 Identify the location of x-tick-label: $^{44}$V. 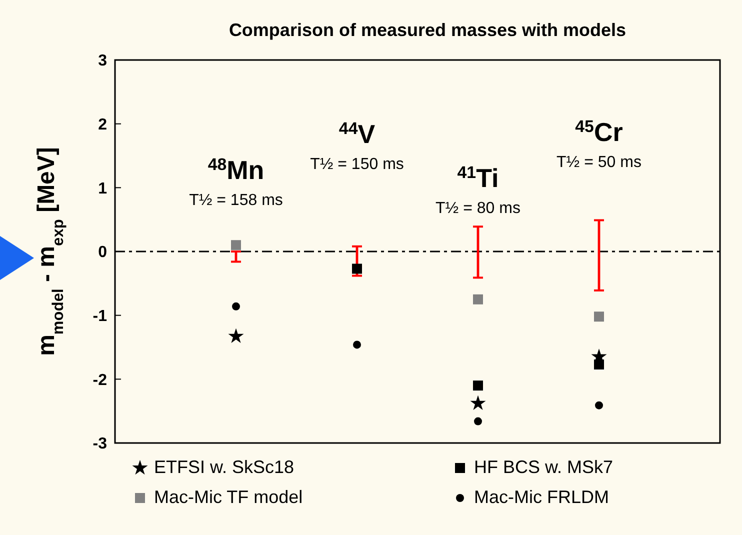
(357, 133).